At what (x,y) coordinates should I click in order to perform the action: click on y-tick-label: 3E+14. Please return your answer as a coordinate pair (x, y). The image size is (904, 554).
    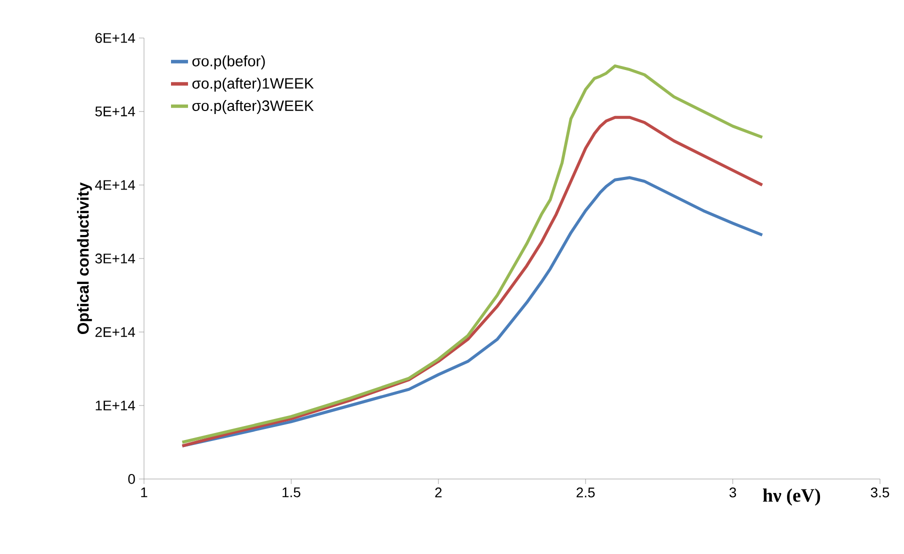
    Looking at the image, I should click on (115, 259).